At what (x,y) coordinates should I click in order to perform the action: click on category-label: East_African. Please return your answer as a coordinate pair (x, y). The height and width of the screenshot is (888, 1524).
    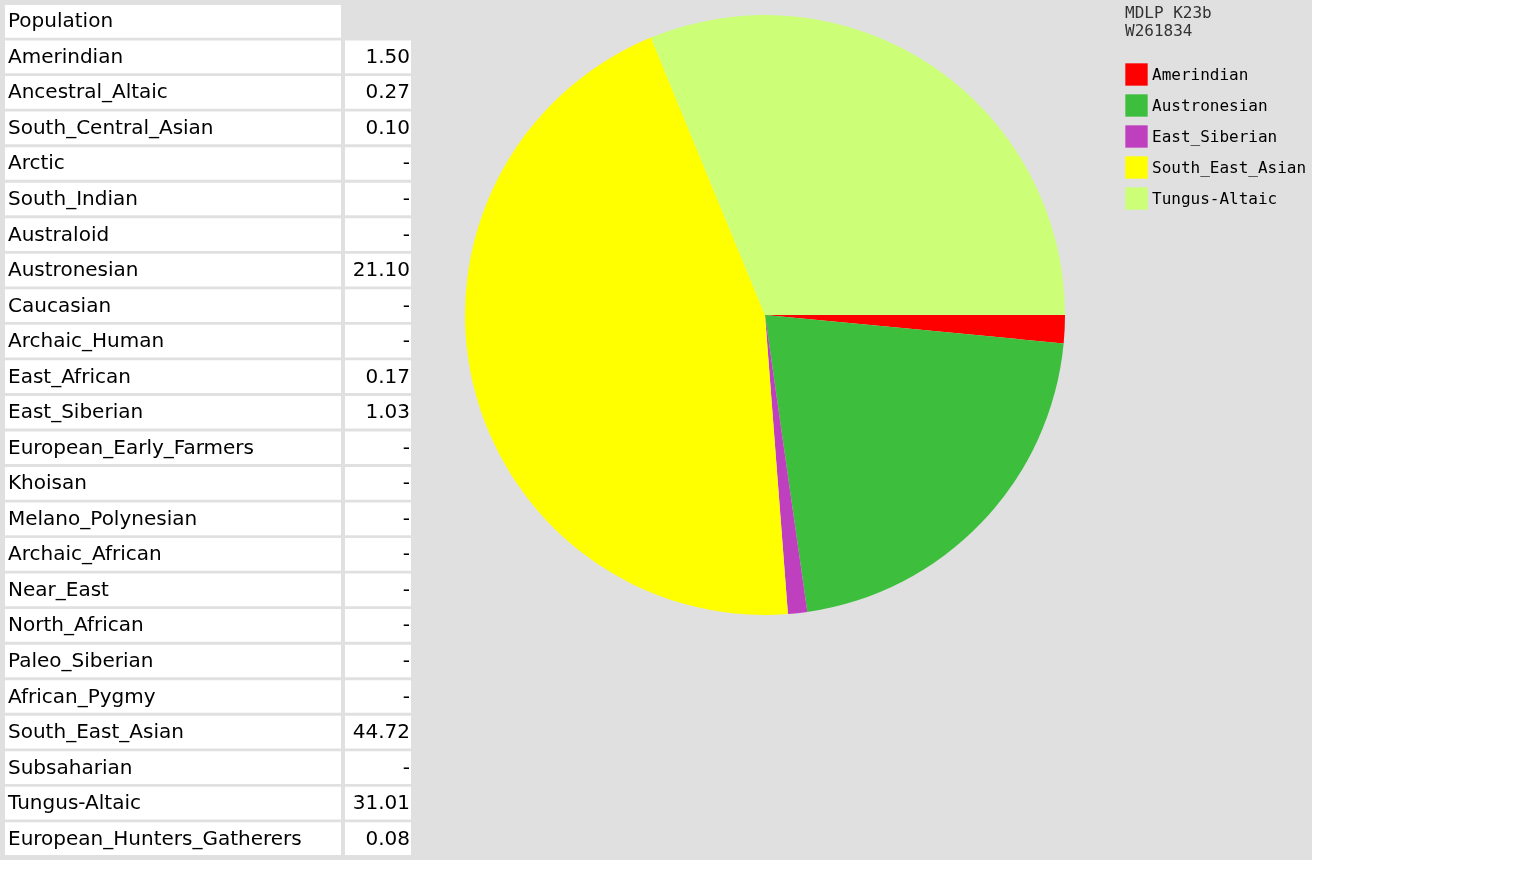
    Looking at the image, I should click on (69, 375).